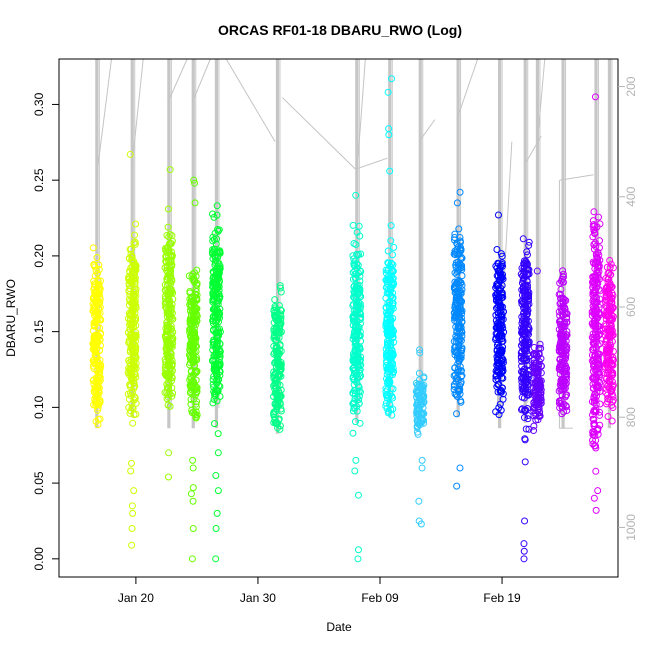 The image size is (650, 650). Describe the element at coordinates (576, 177) in the screenshot. I see `pressure-trace` at that location.